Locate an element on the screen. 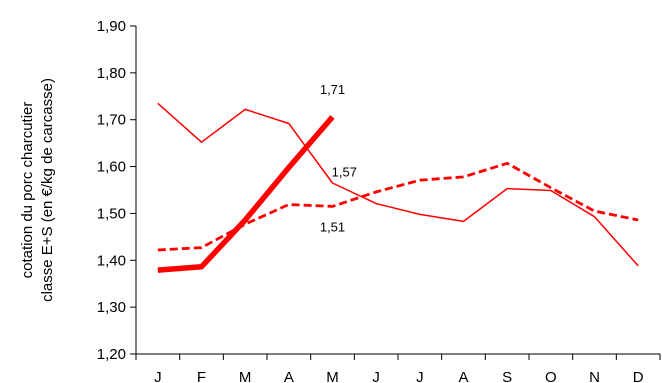 This screenshot has width=662, height=383. x-tick-label: O is located at coordinates (551, 376).